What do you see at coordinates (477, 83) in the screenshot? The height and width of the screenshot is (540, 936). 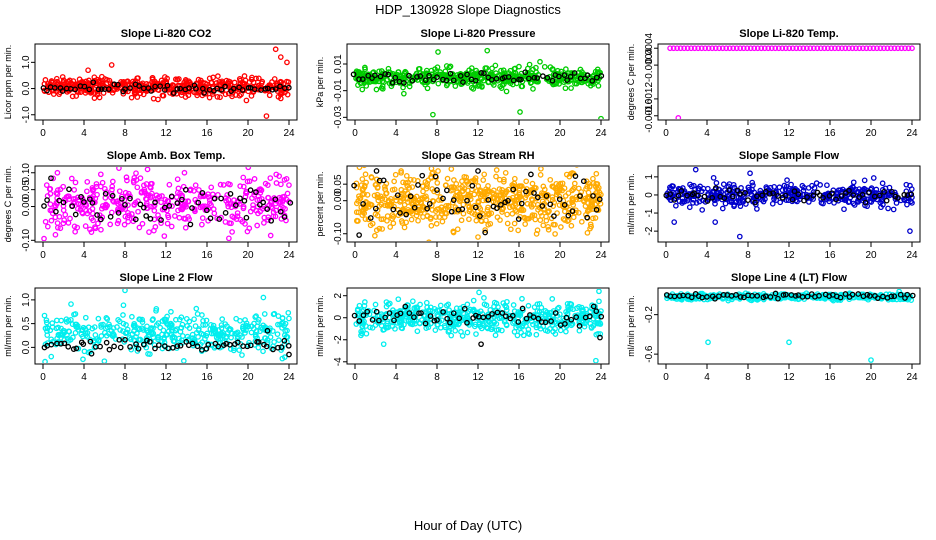 I see `points-layer` at bounding box center [477, 83].